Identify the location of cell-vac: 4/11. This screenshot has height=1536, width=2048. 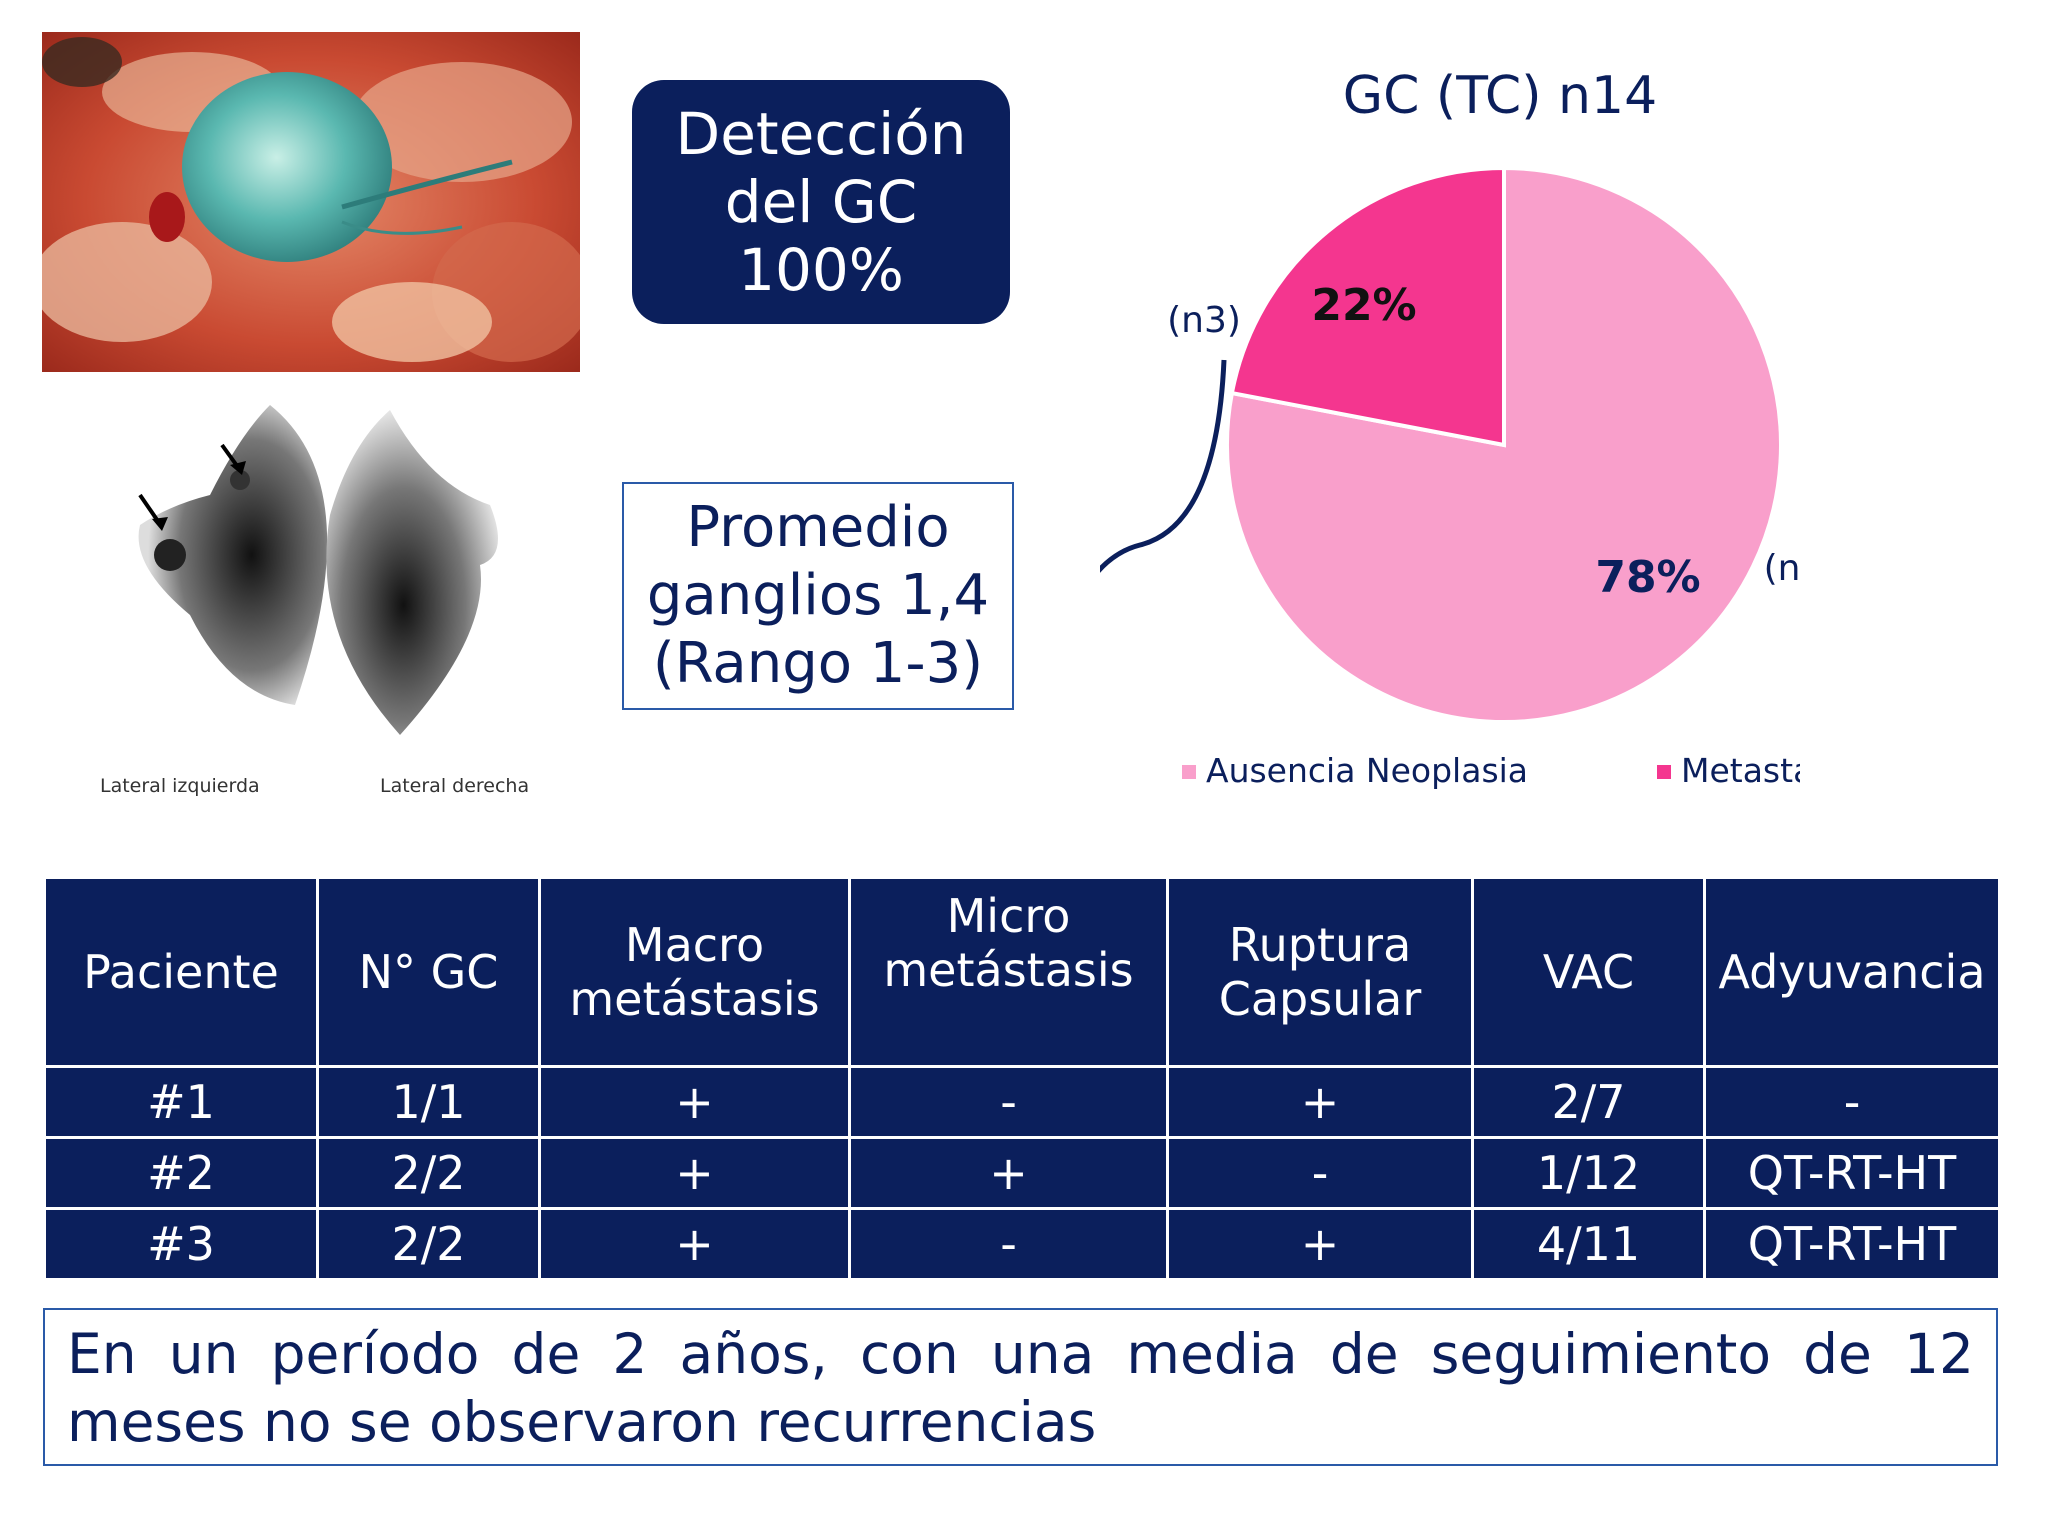
(1588, 1244).